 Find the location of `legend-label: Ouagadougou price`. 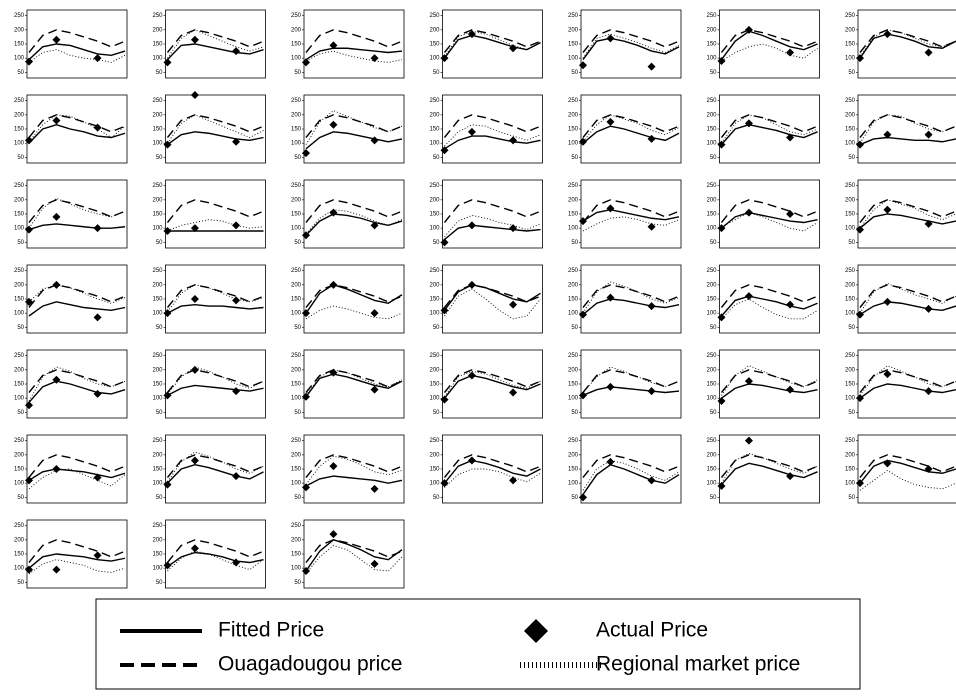

legend-label: Ouagadougou price is located at coordinates (310, 664).